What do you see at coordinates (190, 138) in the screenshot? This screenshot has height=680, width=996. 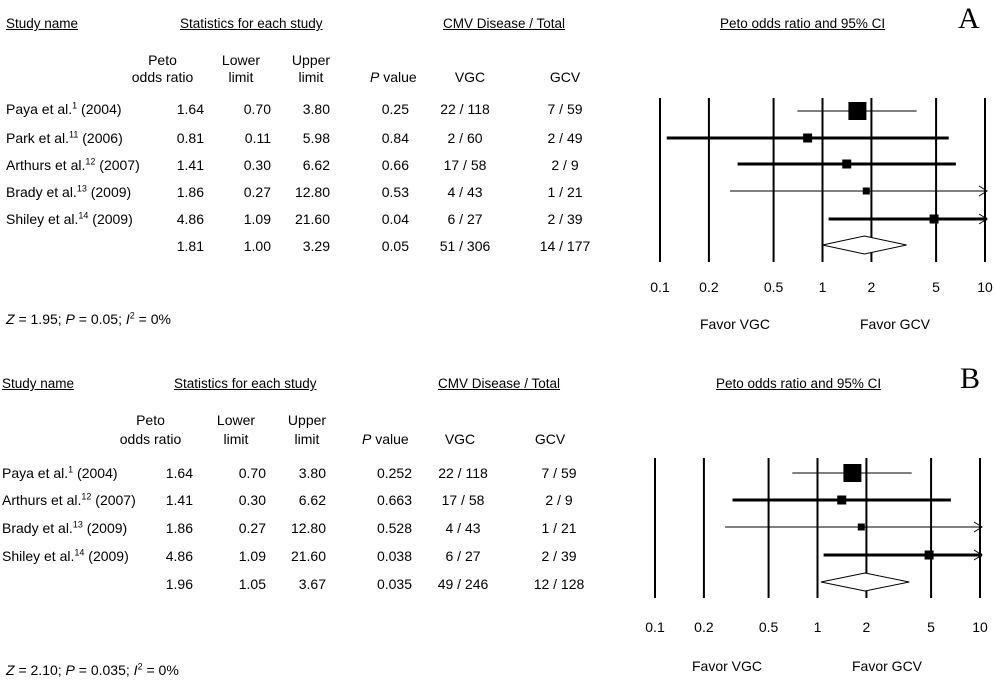 I see `odds-ratio-cell: 0.81` at bounding box center [190, 138].